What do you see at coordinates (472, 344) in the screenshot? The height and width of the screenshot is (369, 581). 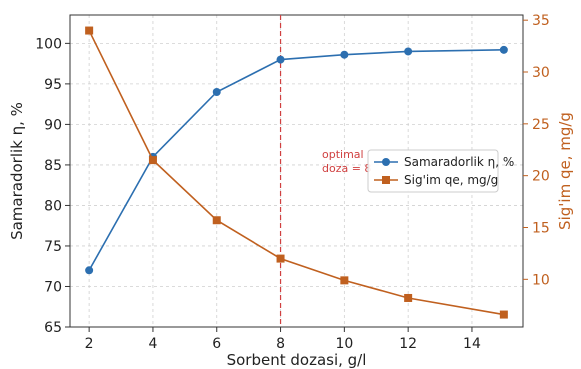 I see `x-tick-label: 14` at bounding box center [472, 344].